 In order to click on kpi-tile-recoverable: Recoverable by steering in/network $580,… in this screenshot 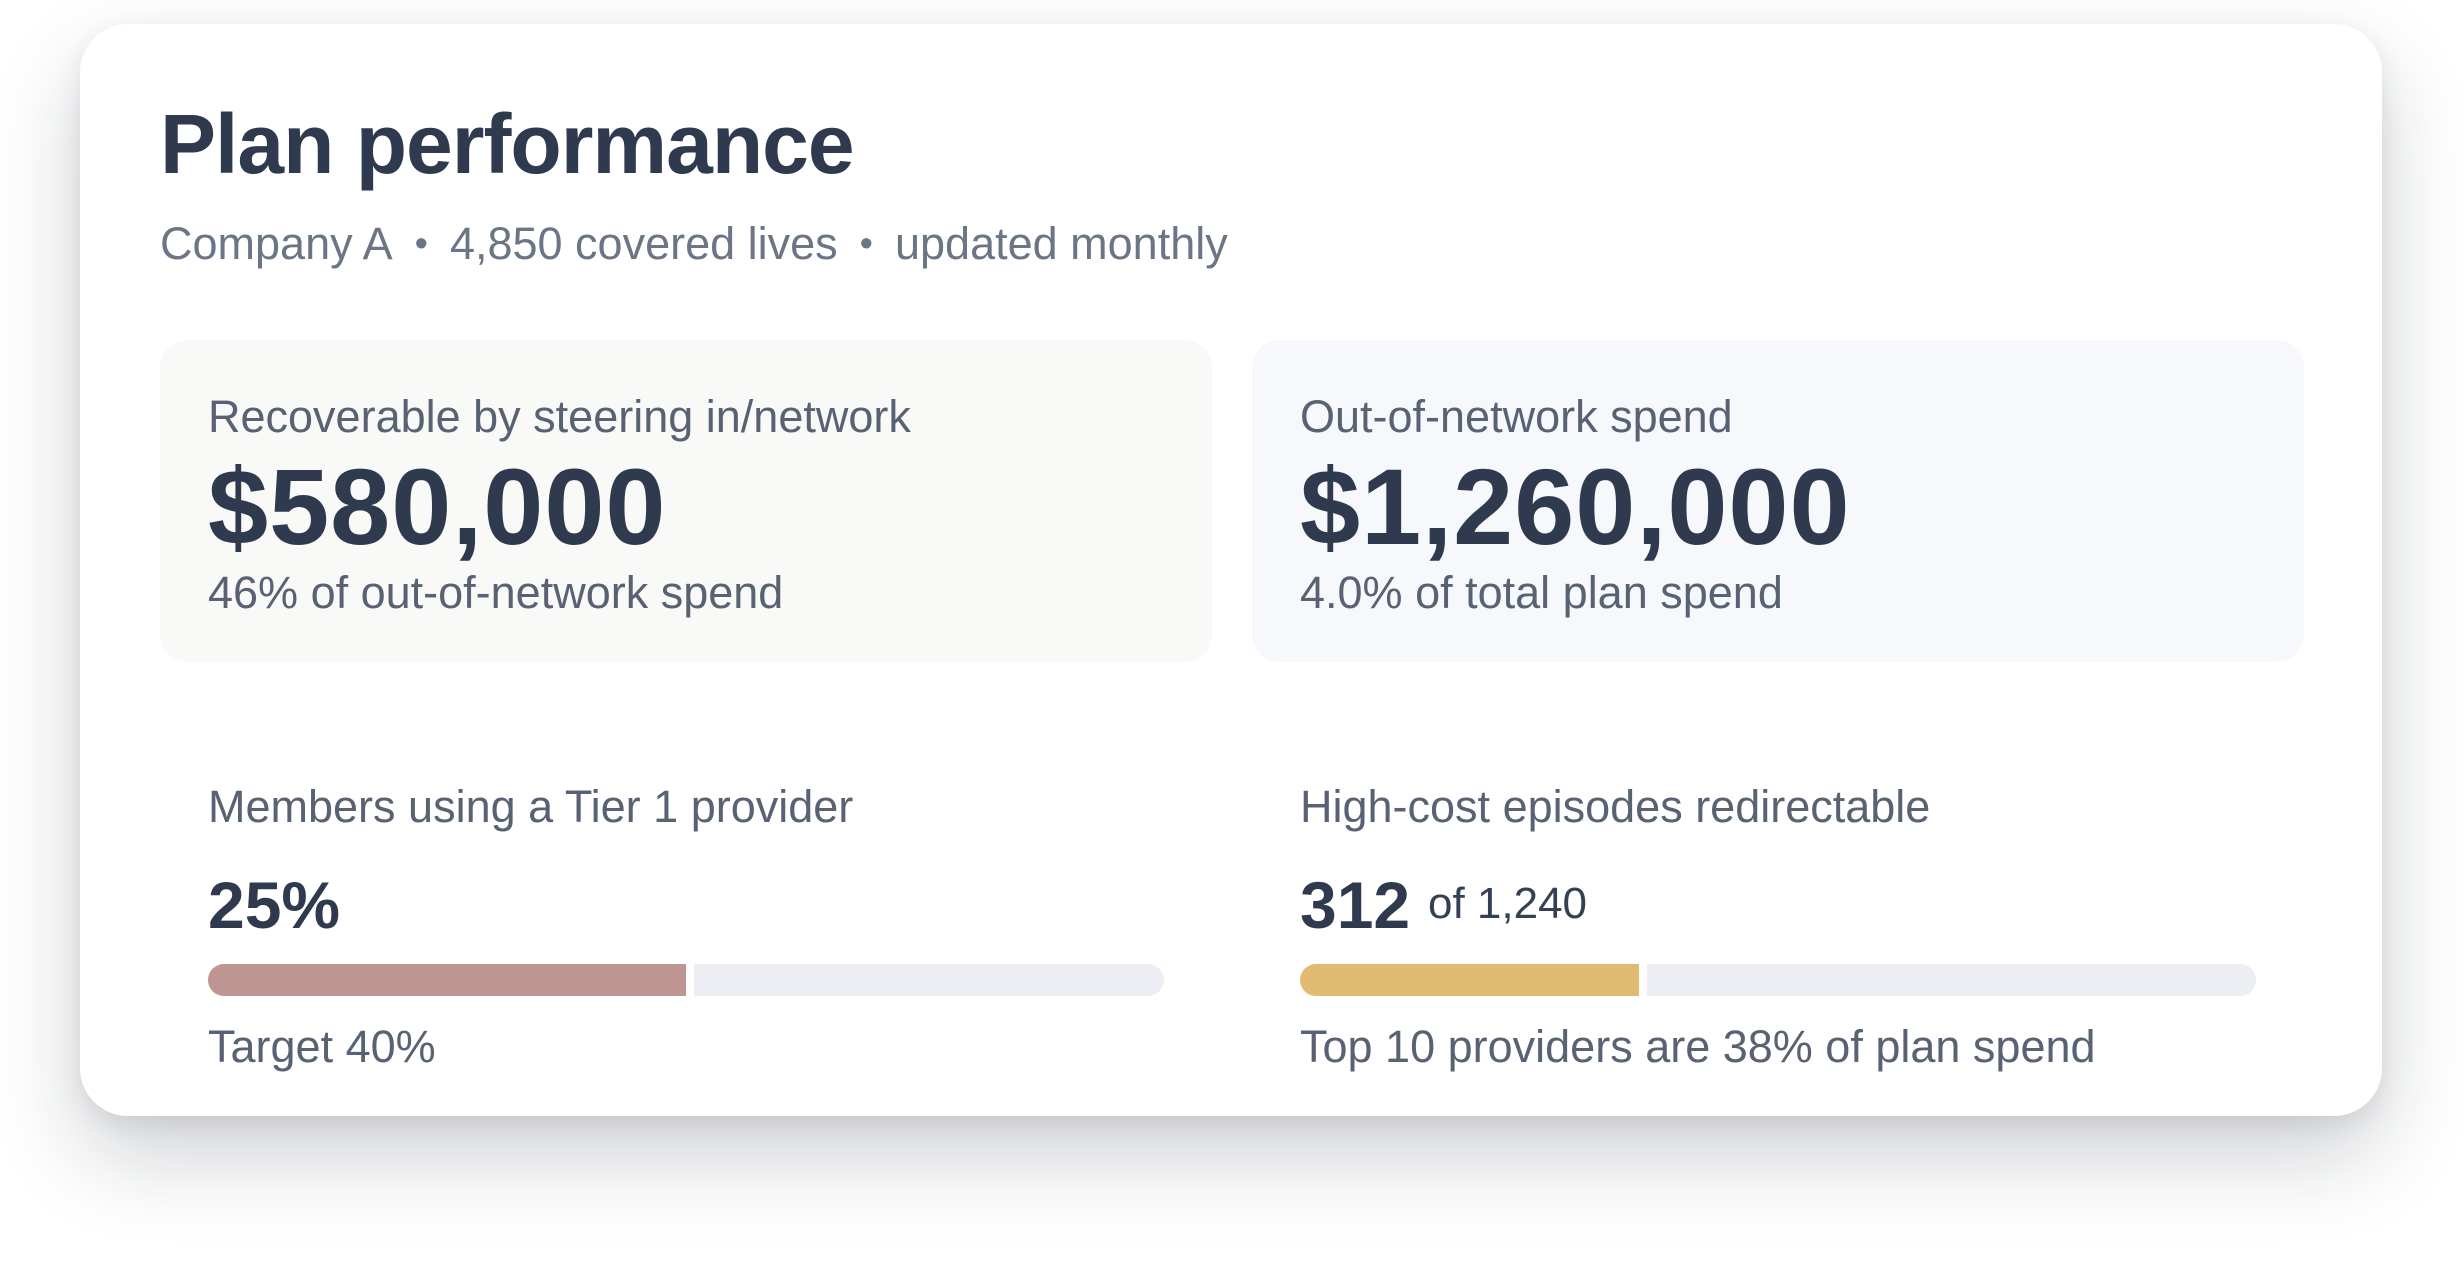, I will do `click(686, 501)`.